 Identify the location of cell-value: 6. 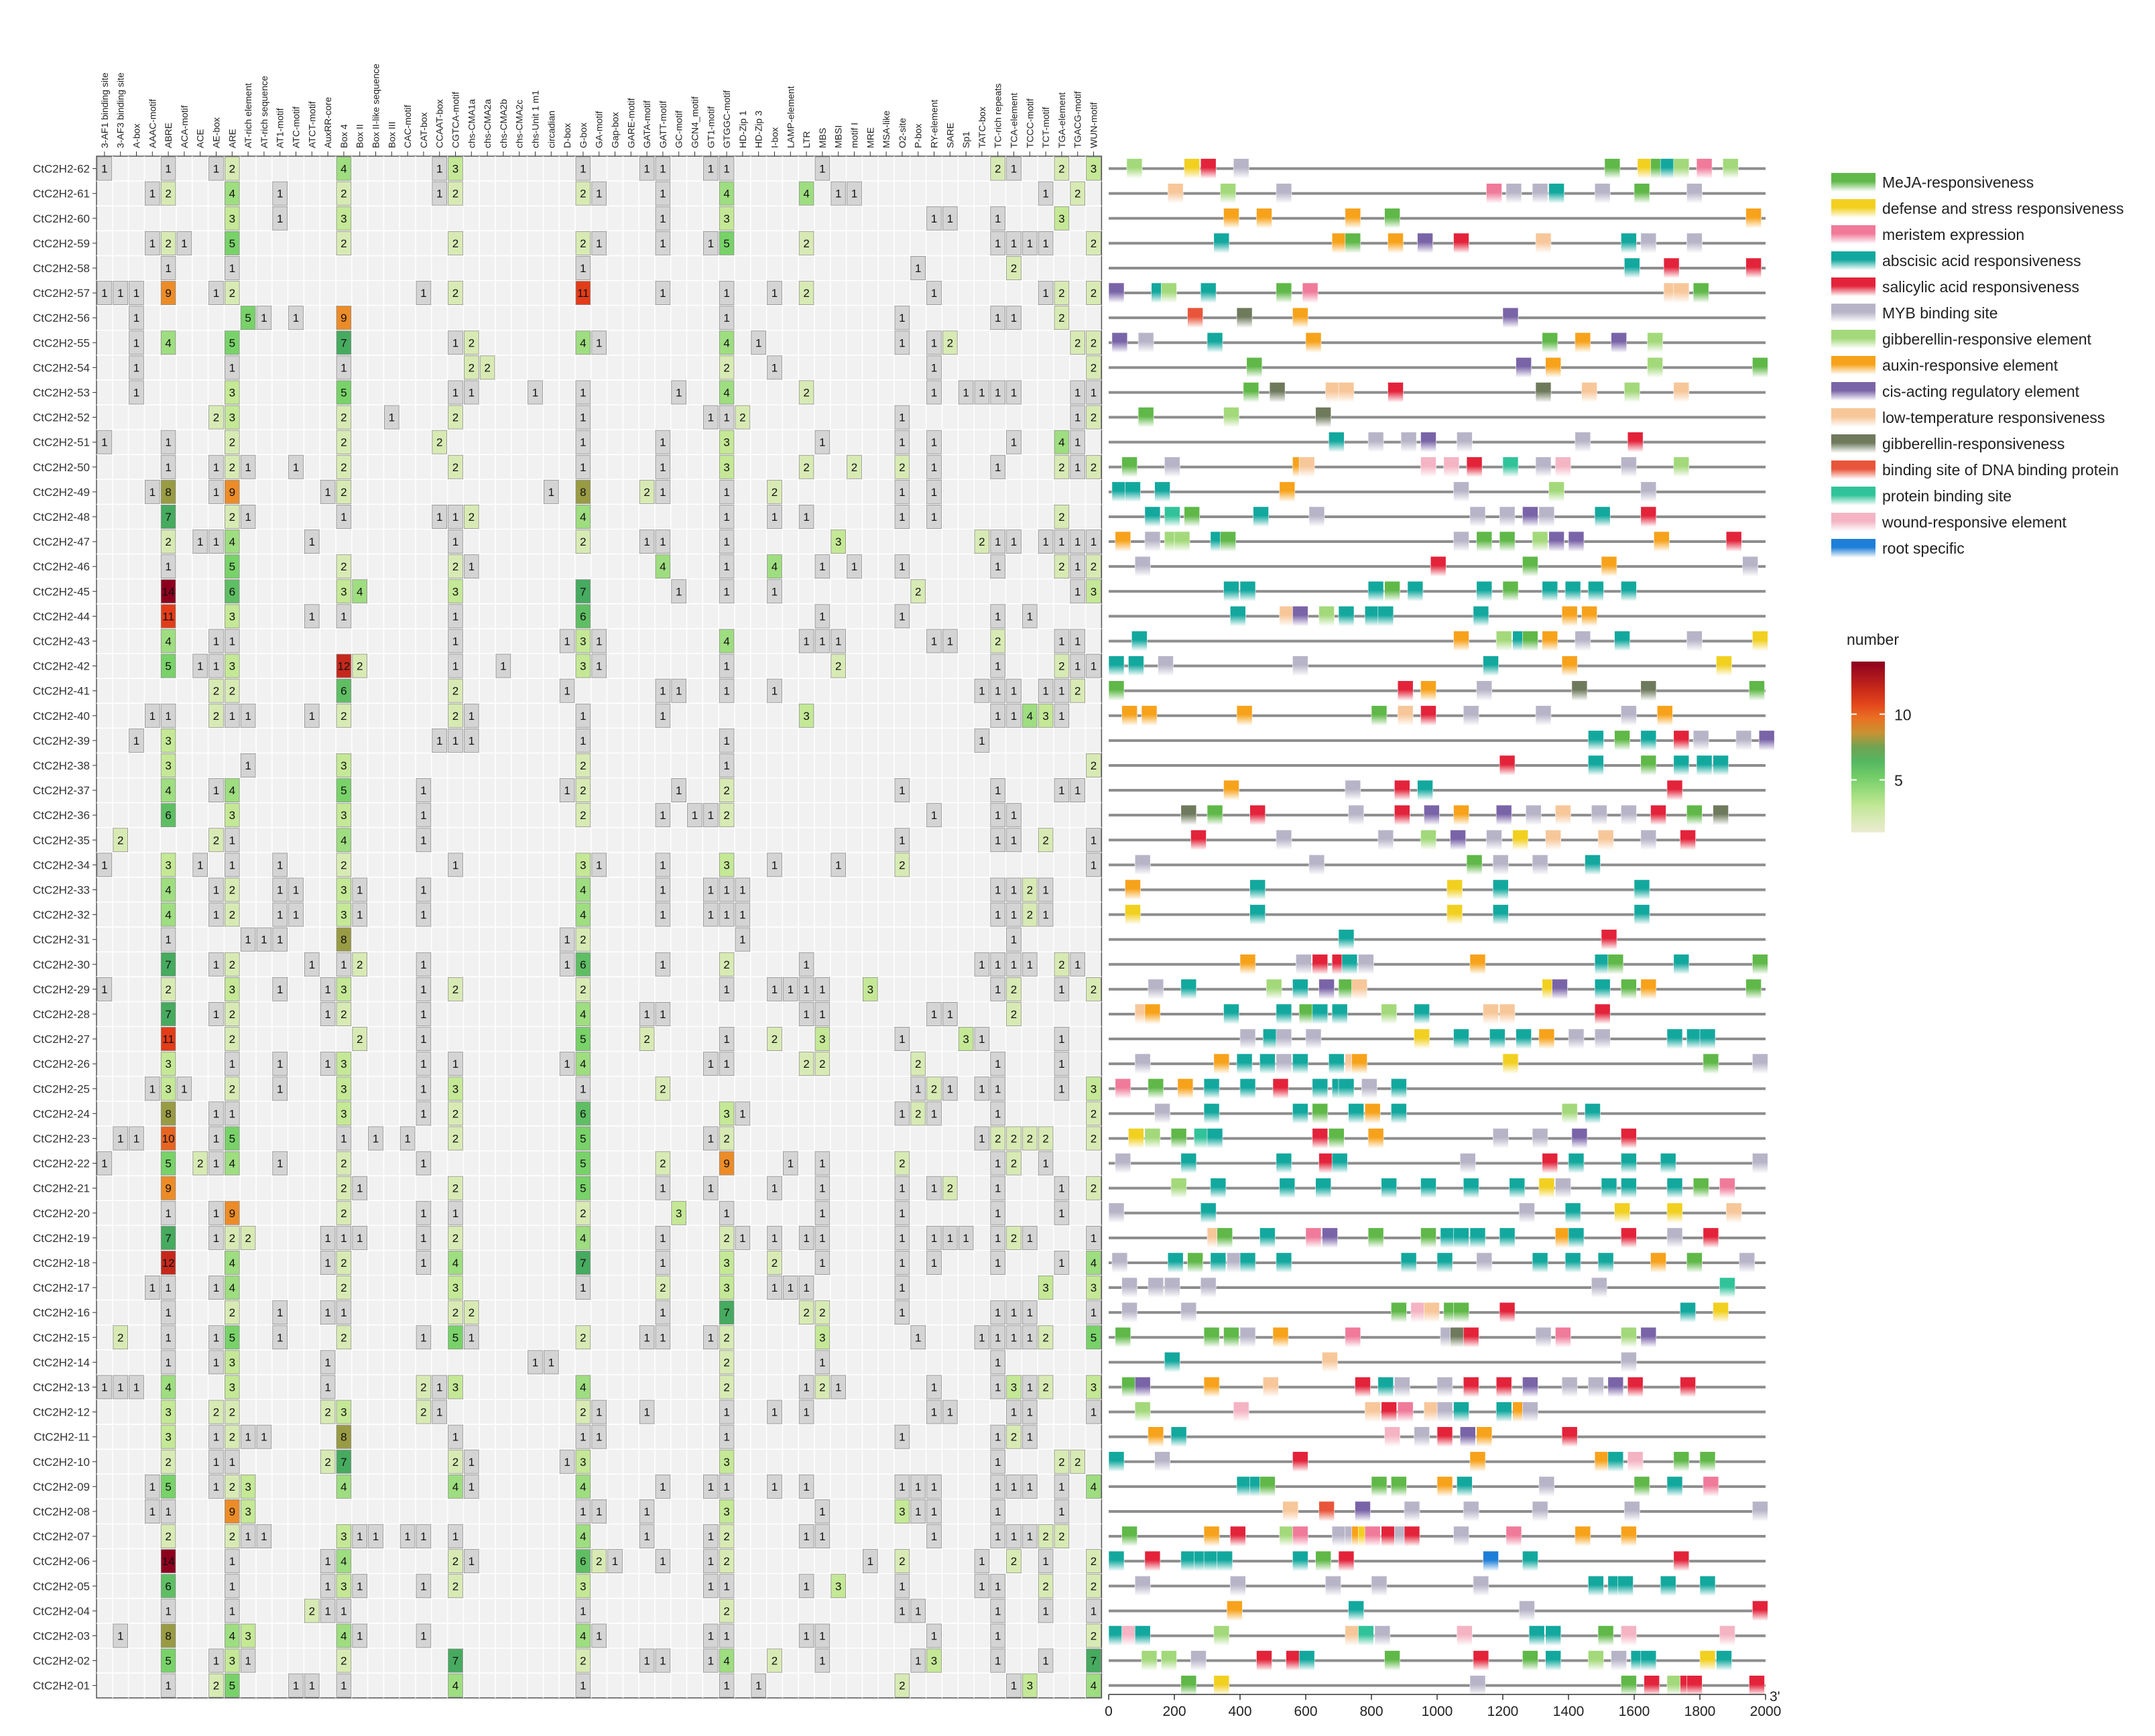
(583, 1114).